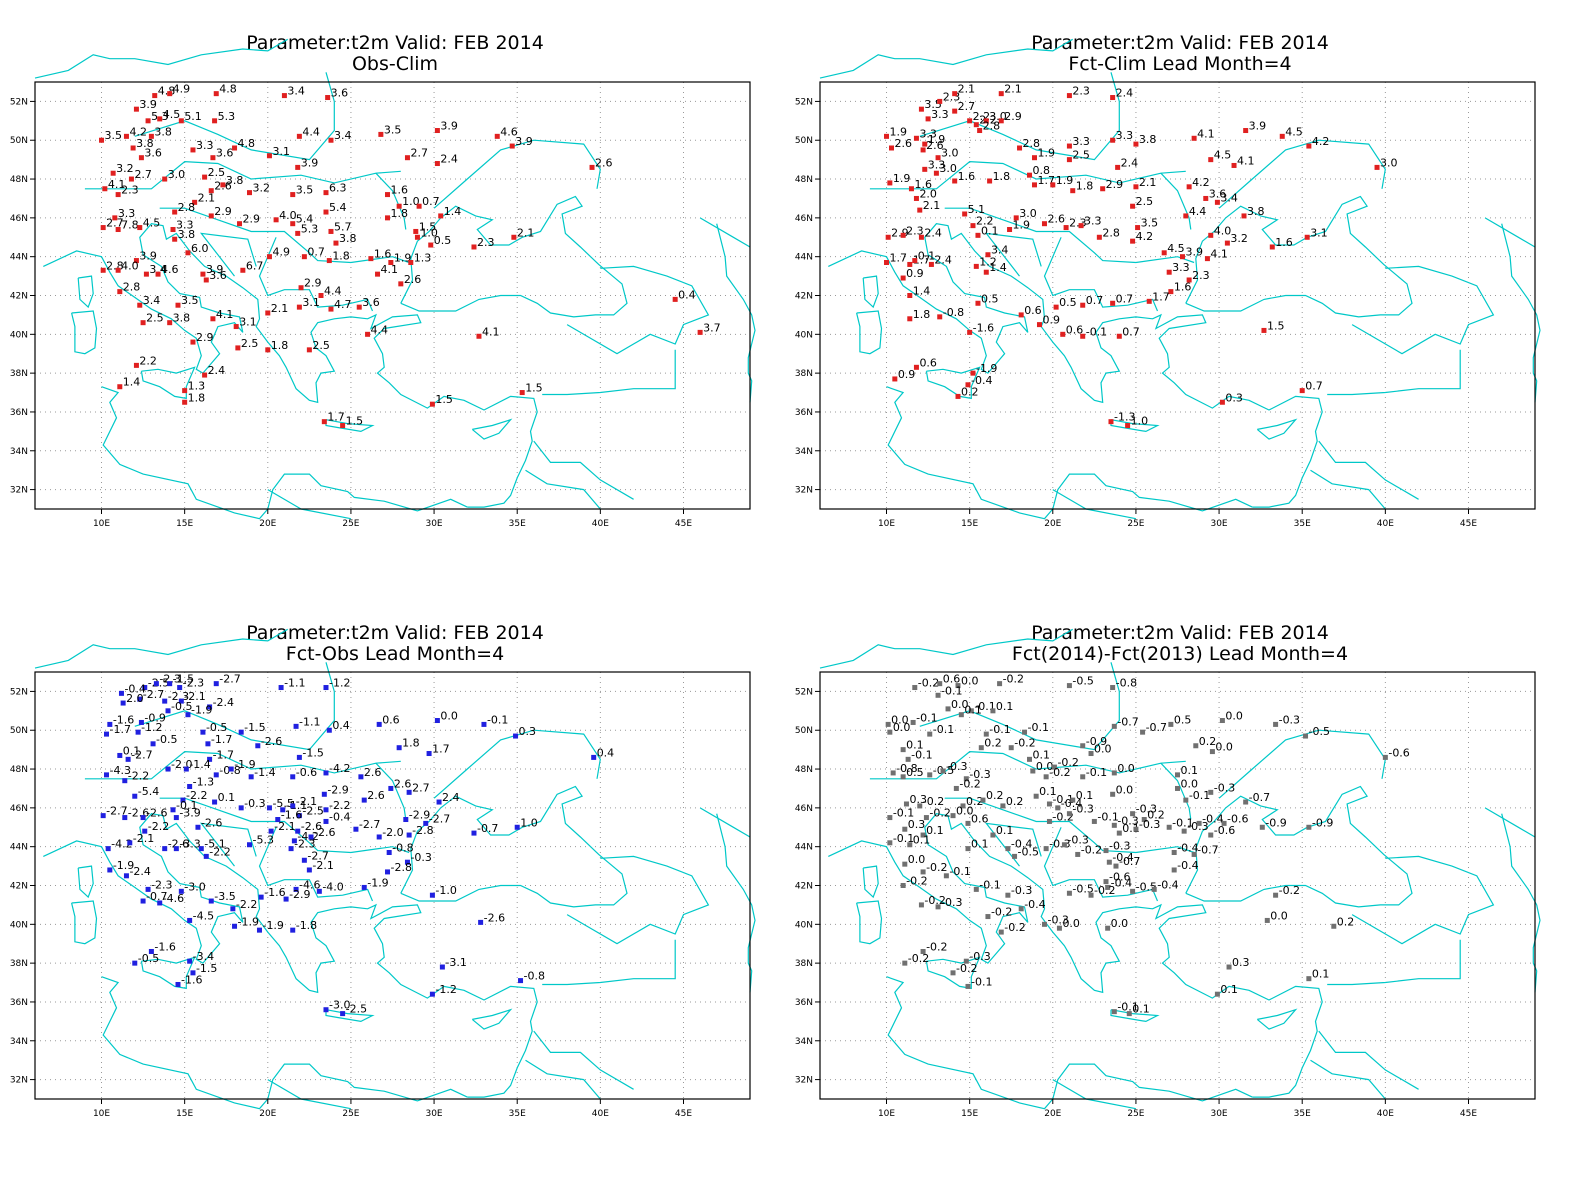 This screenshot has height=1200, width=1596. I want to click on station-value: -2.1, so click(284, 826).